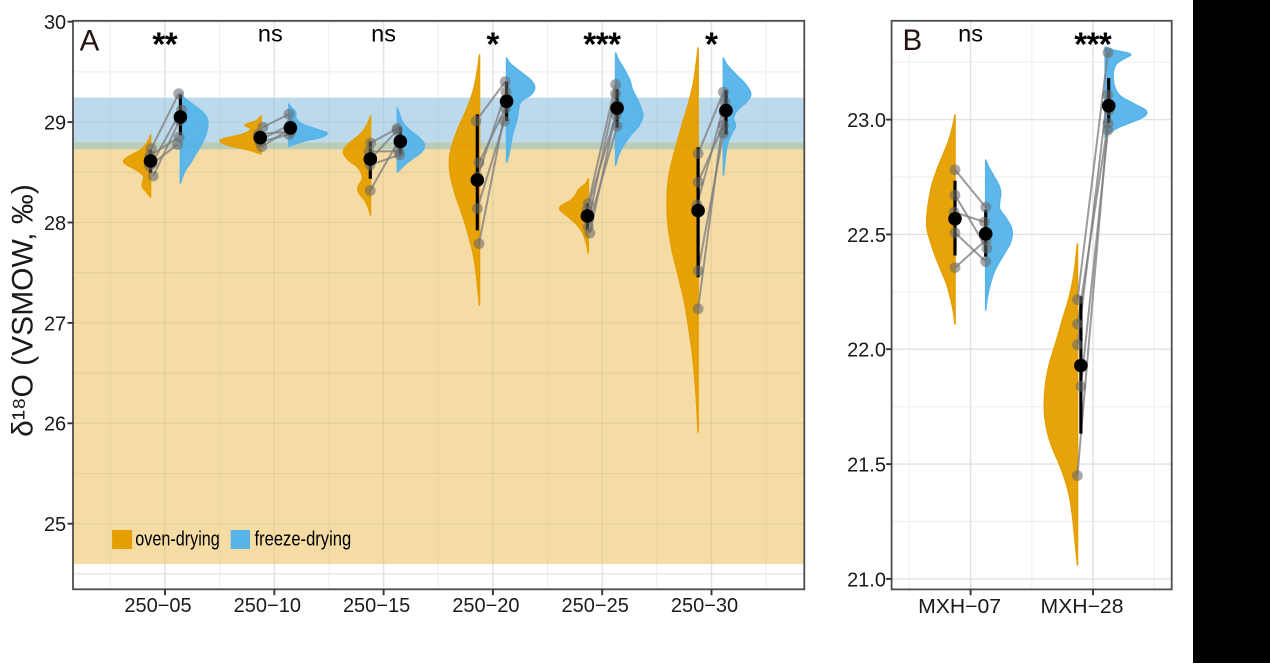 The image size is (1270, 668). I want to click on svg-text: A, so click(90, 41).